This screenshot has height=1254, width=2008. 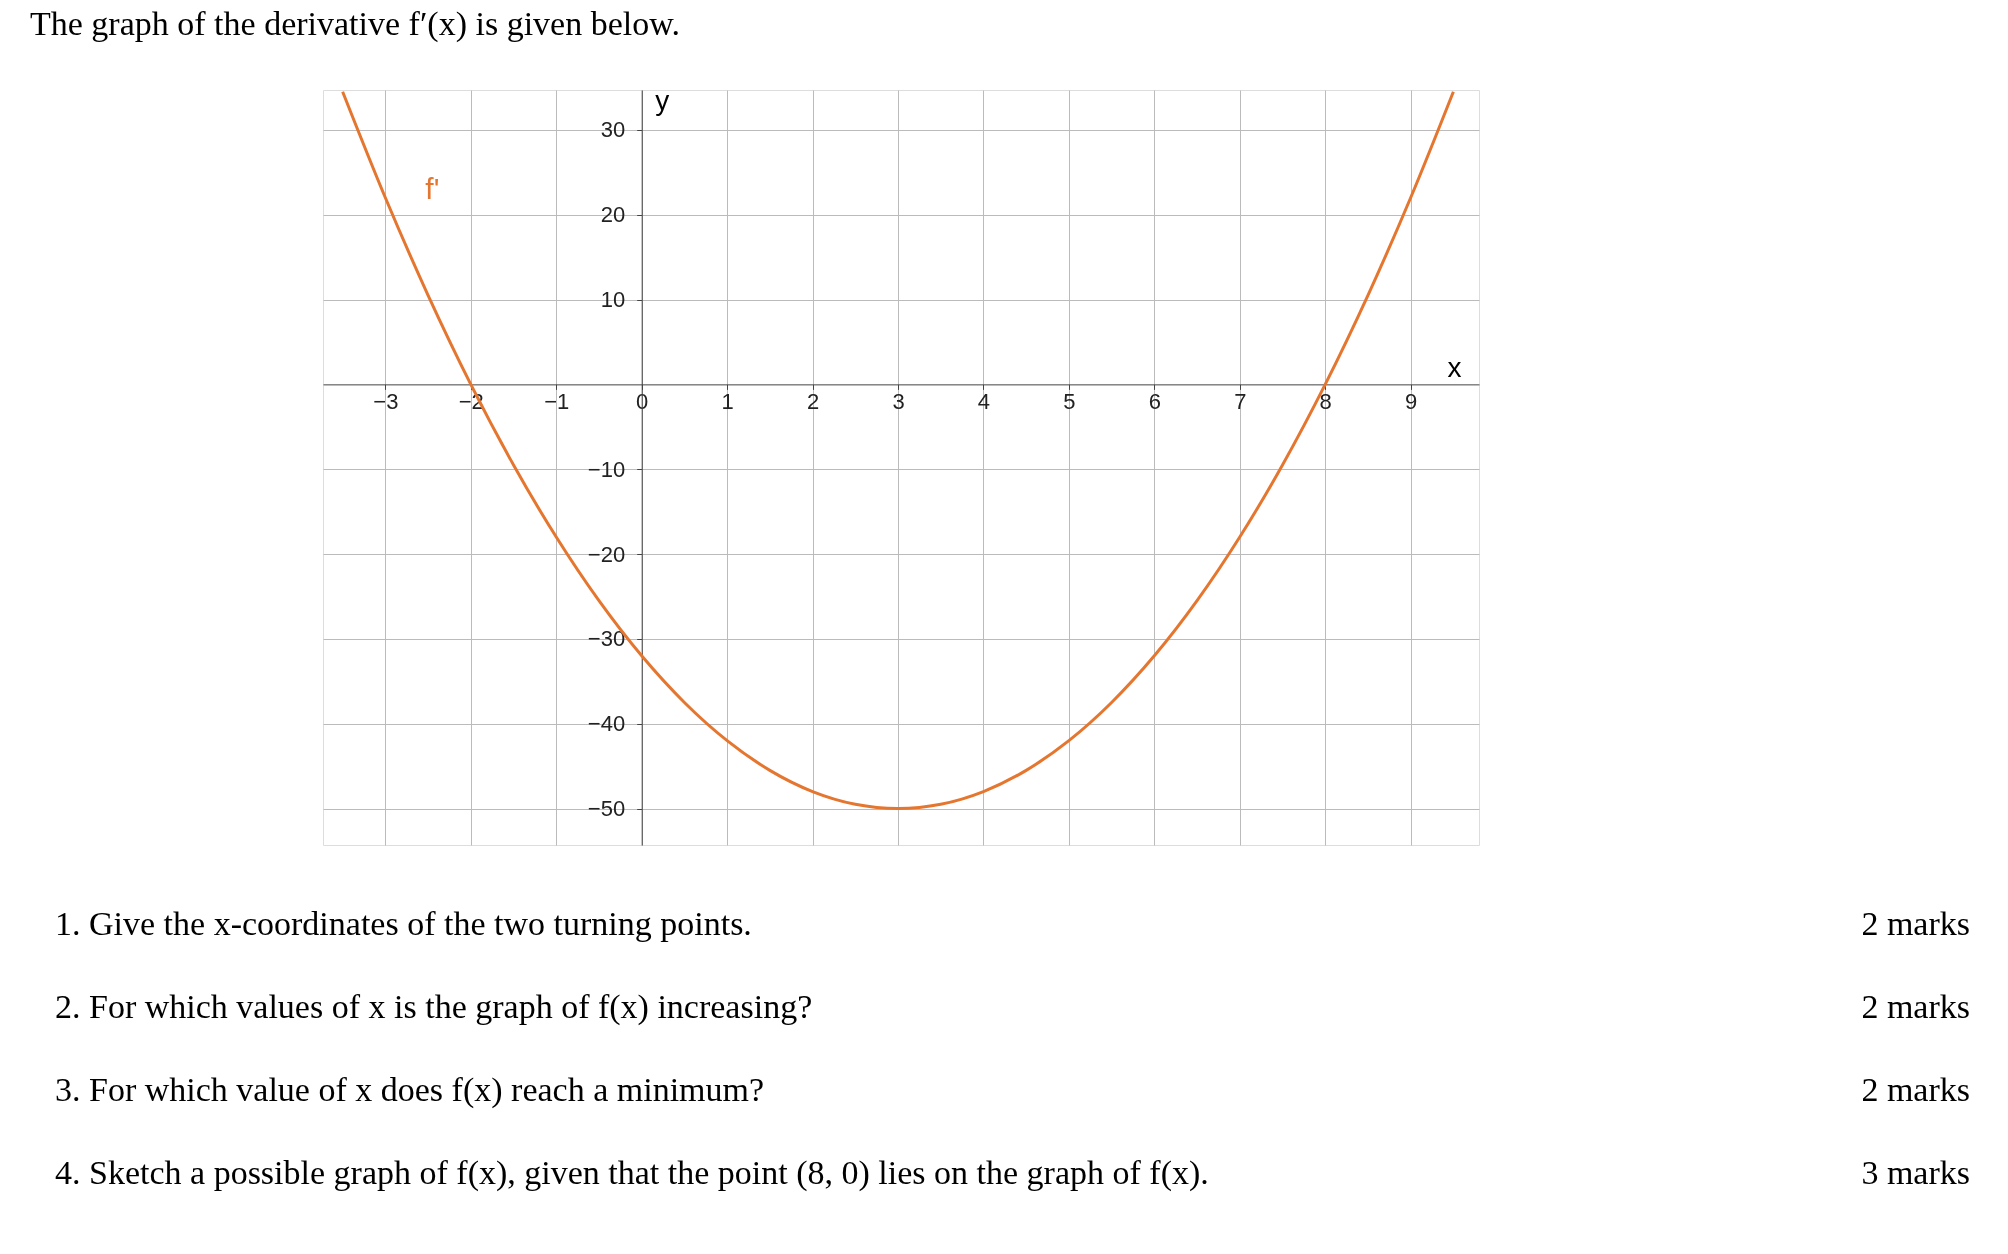 I want to click on text: 2. For which values of x is the graph of f(x) increasing?, so click(x=434, y=1007).